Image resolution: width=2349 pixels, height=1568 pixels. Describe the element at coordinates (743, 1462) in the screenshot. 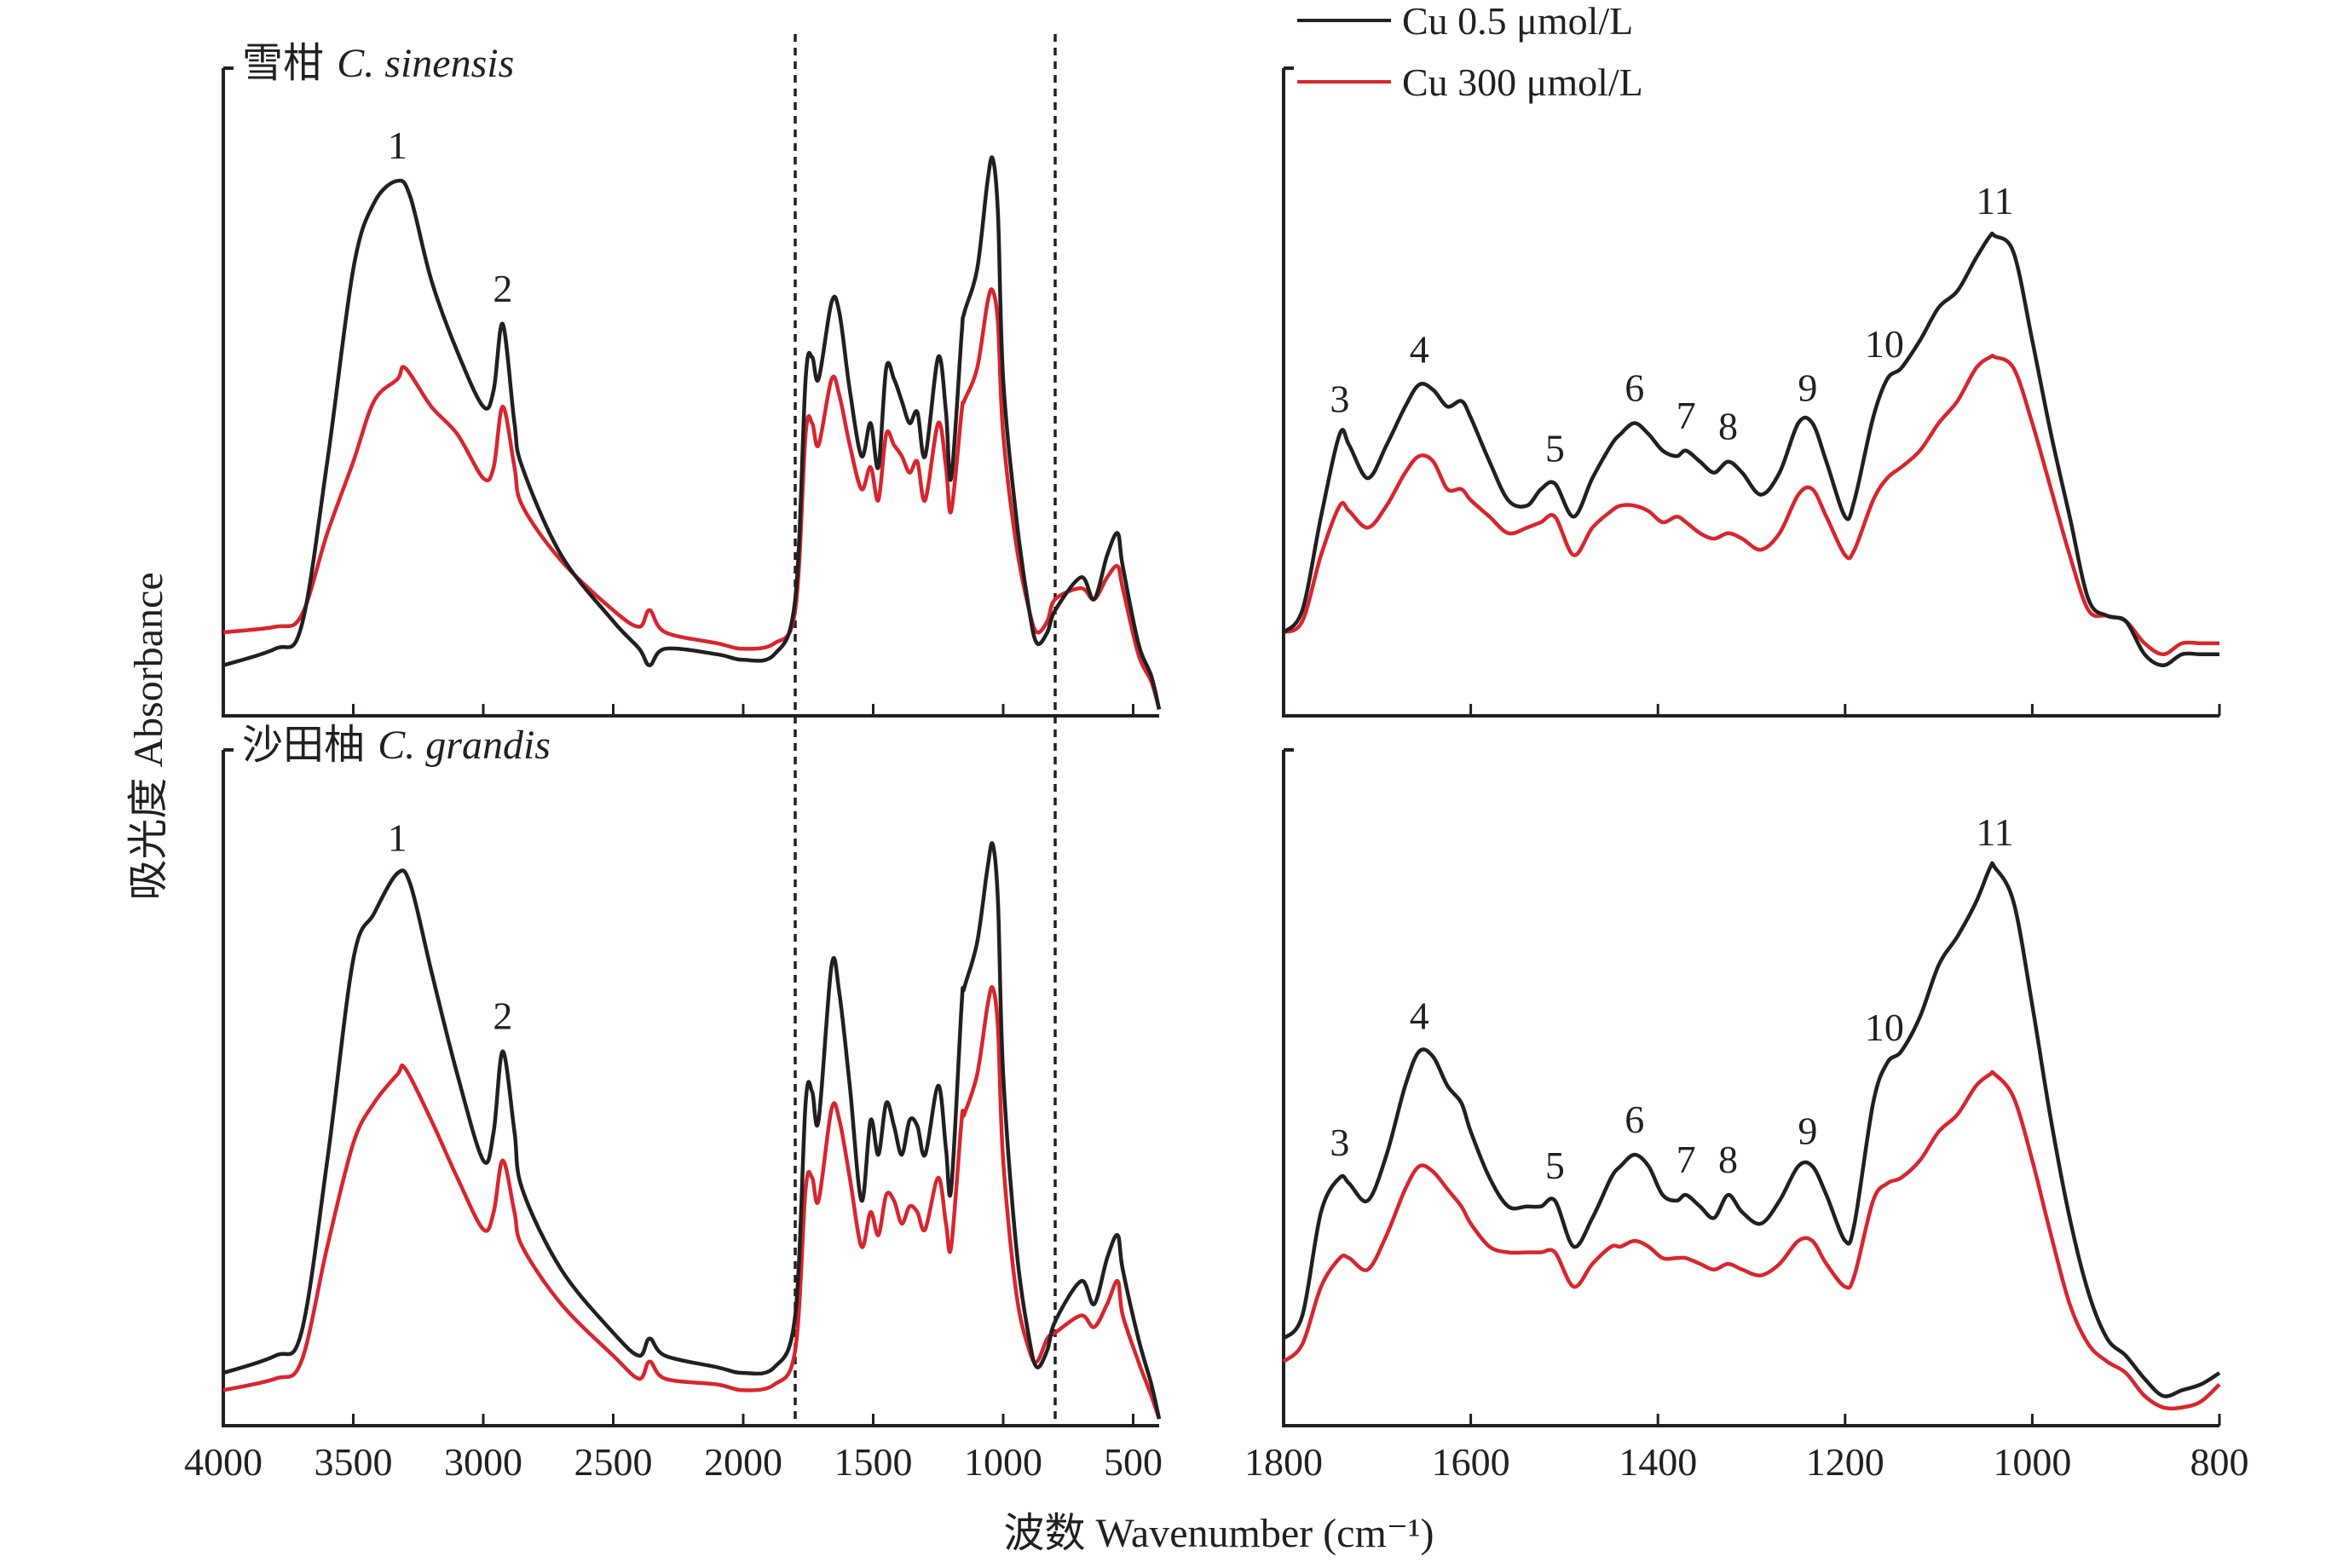

I see `x-tick-label: 2000` at that location.